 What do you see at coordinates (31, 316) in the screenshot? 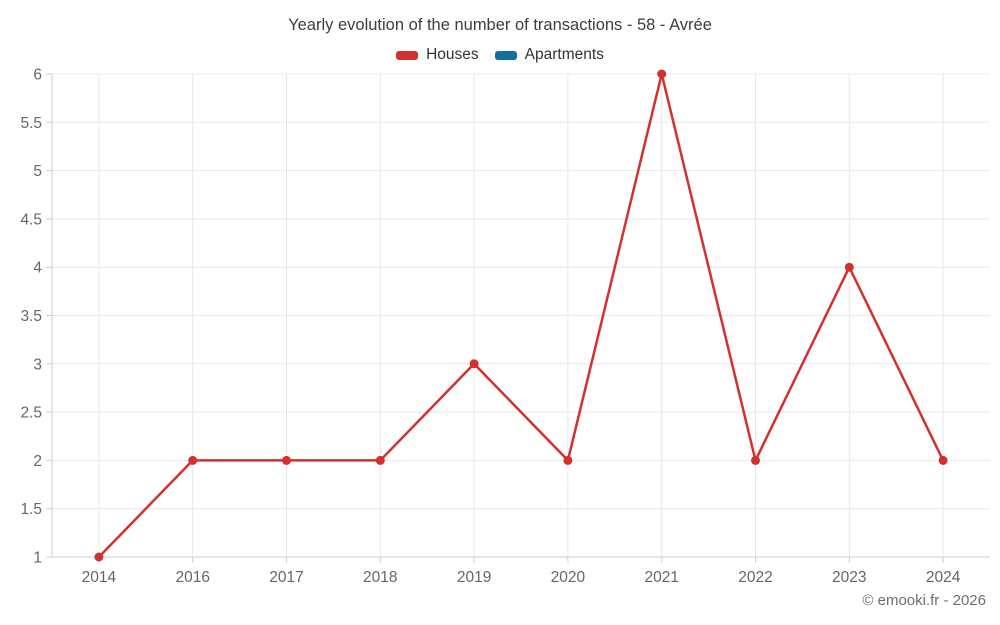
I see `y-axis-label: 3.5` at bounding box center [31, 316].